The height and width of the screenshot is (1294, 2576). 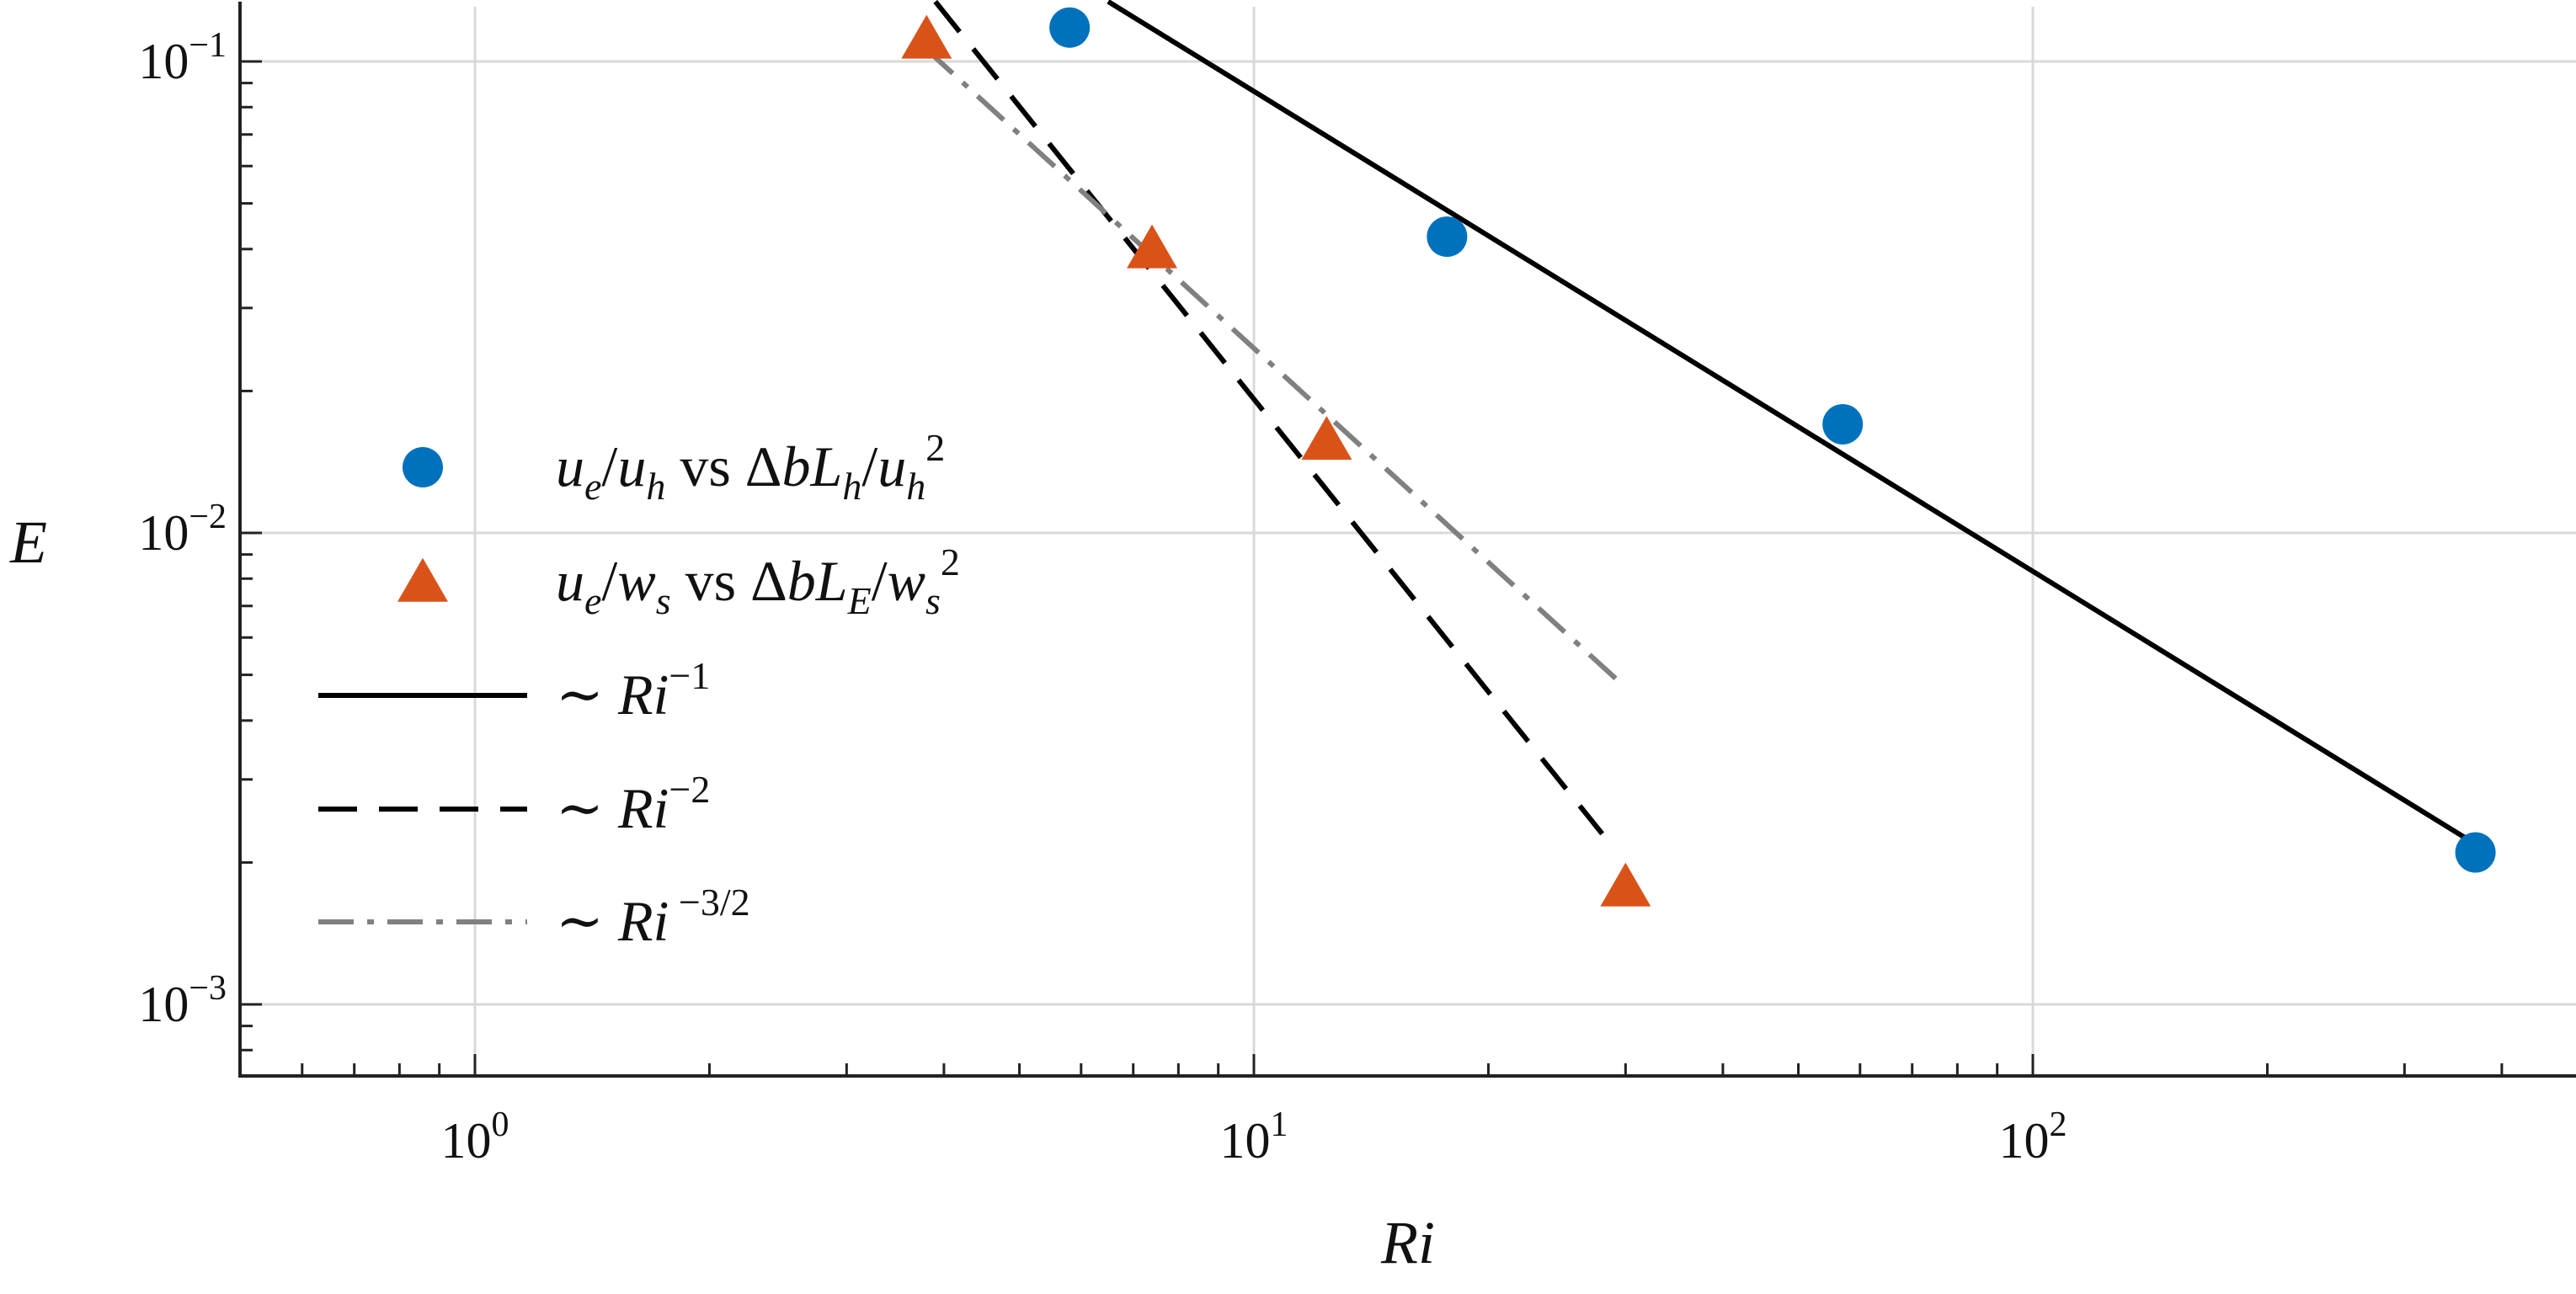 What do you see at coordinates (423, 467) in the screenshot?
I see `legend-marker-circle` at bounding box center [423, 467].